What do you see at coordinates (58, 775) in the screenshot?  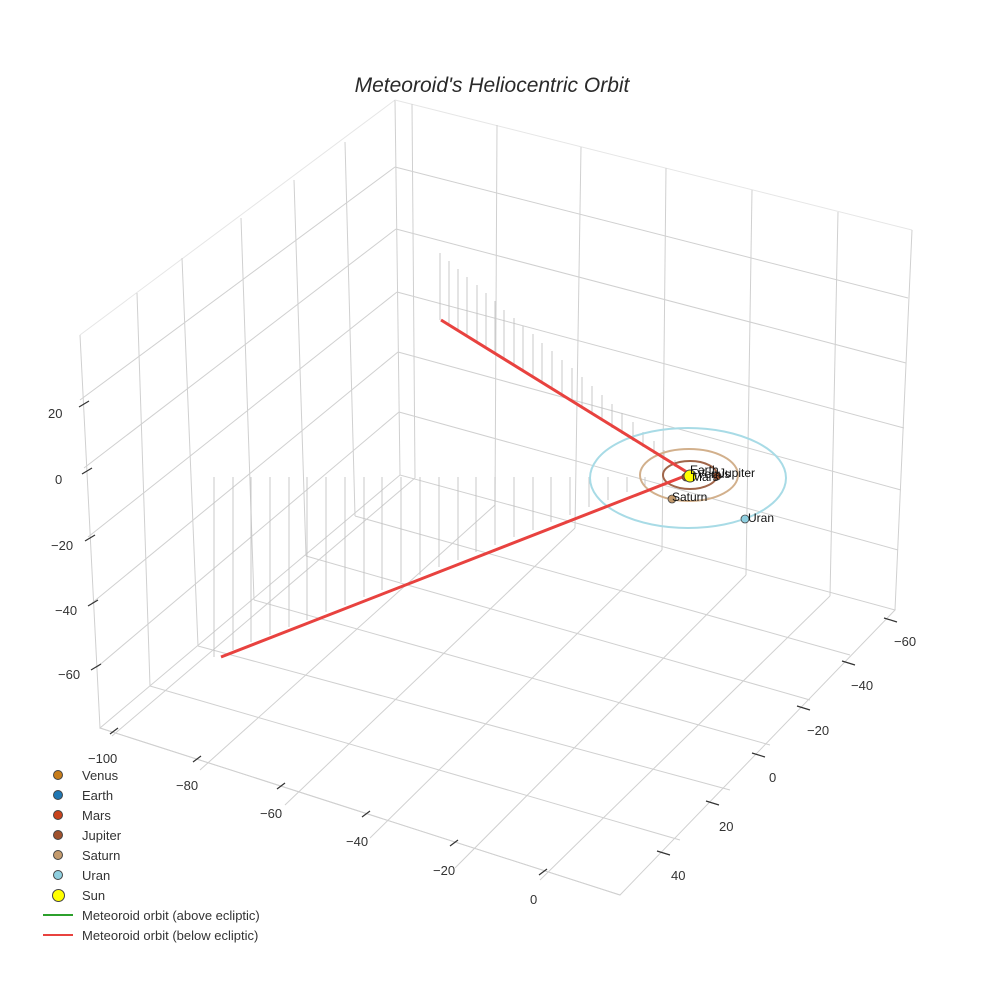 I see `venus-dot-icon` at bounding box center [58, 775].